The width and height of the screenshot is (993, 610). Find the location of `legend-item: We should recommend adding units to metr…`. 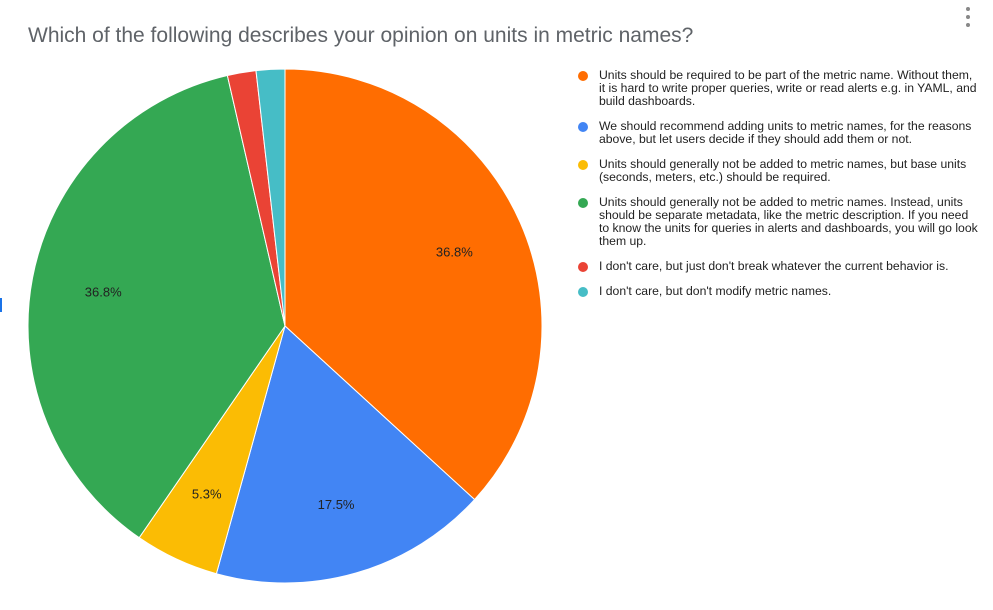

legend-item: We should recommend adding units to metr… is located at coordinates (778, 133).